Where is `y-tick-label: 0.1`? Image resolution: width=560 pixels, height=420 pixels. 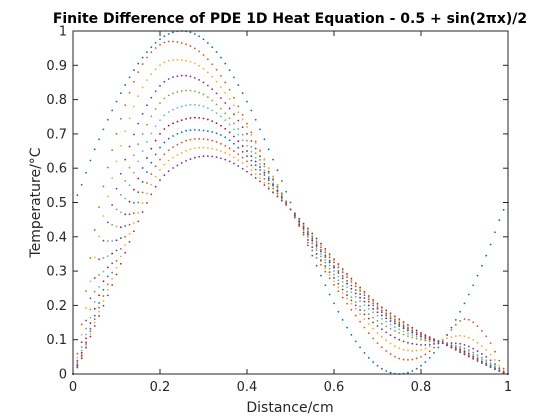
y-tick-label: 0.1 is located at coordinates (56, 340).